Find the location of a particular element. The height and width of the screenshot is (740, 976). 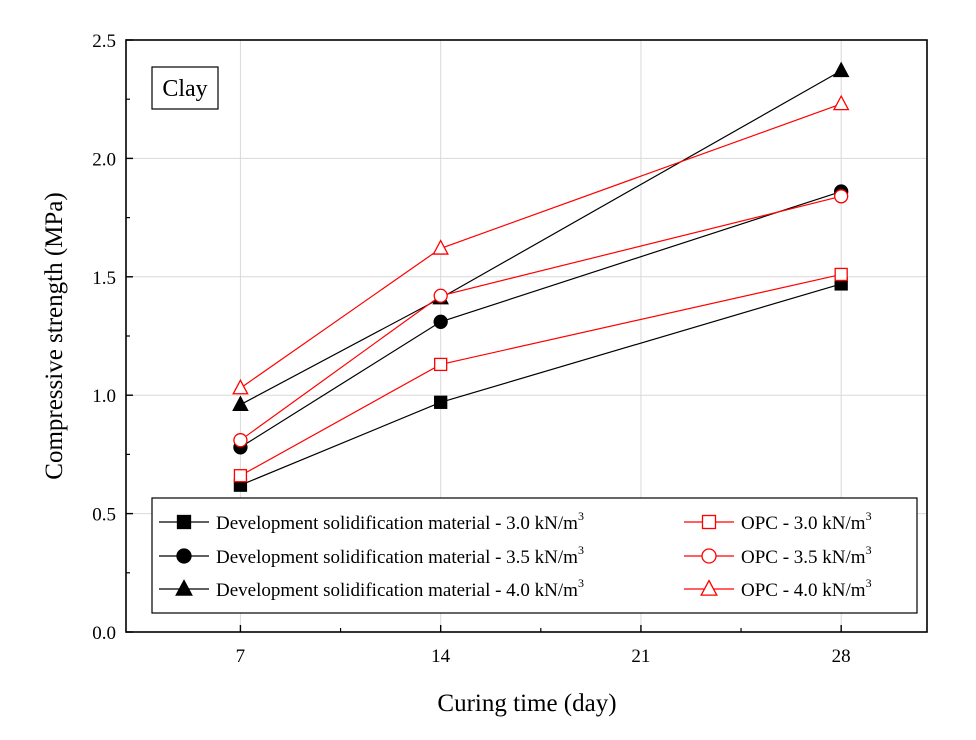

y-tick-label: 1.0 is located at coordinates (104, 396).